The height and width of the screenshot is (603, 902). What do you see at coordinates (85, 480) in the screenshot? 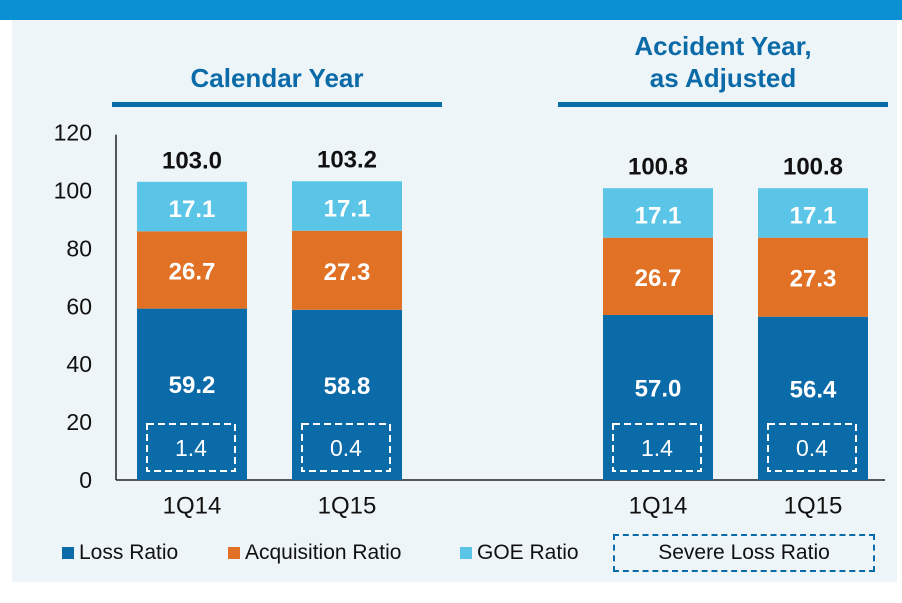
I see `y-tick-label-0: 0` at bounding box center [85, 480].